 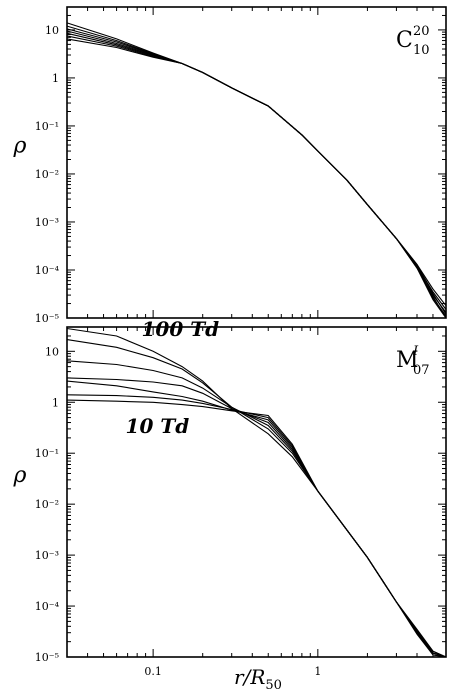 I want to click on panel-tag: M, so click(x=407, y=360).